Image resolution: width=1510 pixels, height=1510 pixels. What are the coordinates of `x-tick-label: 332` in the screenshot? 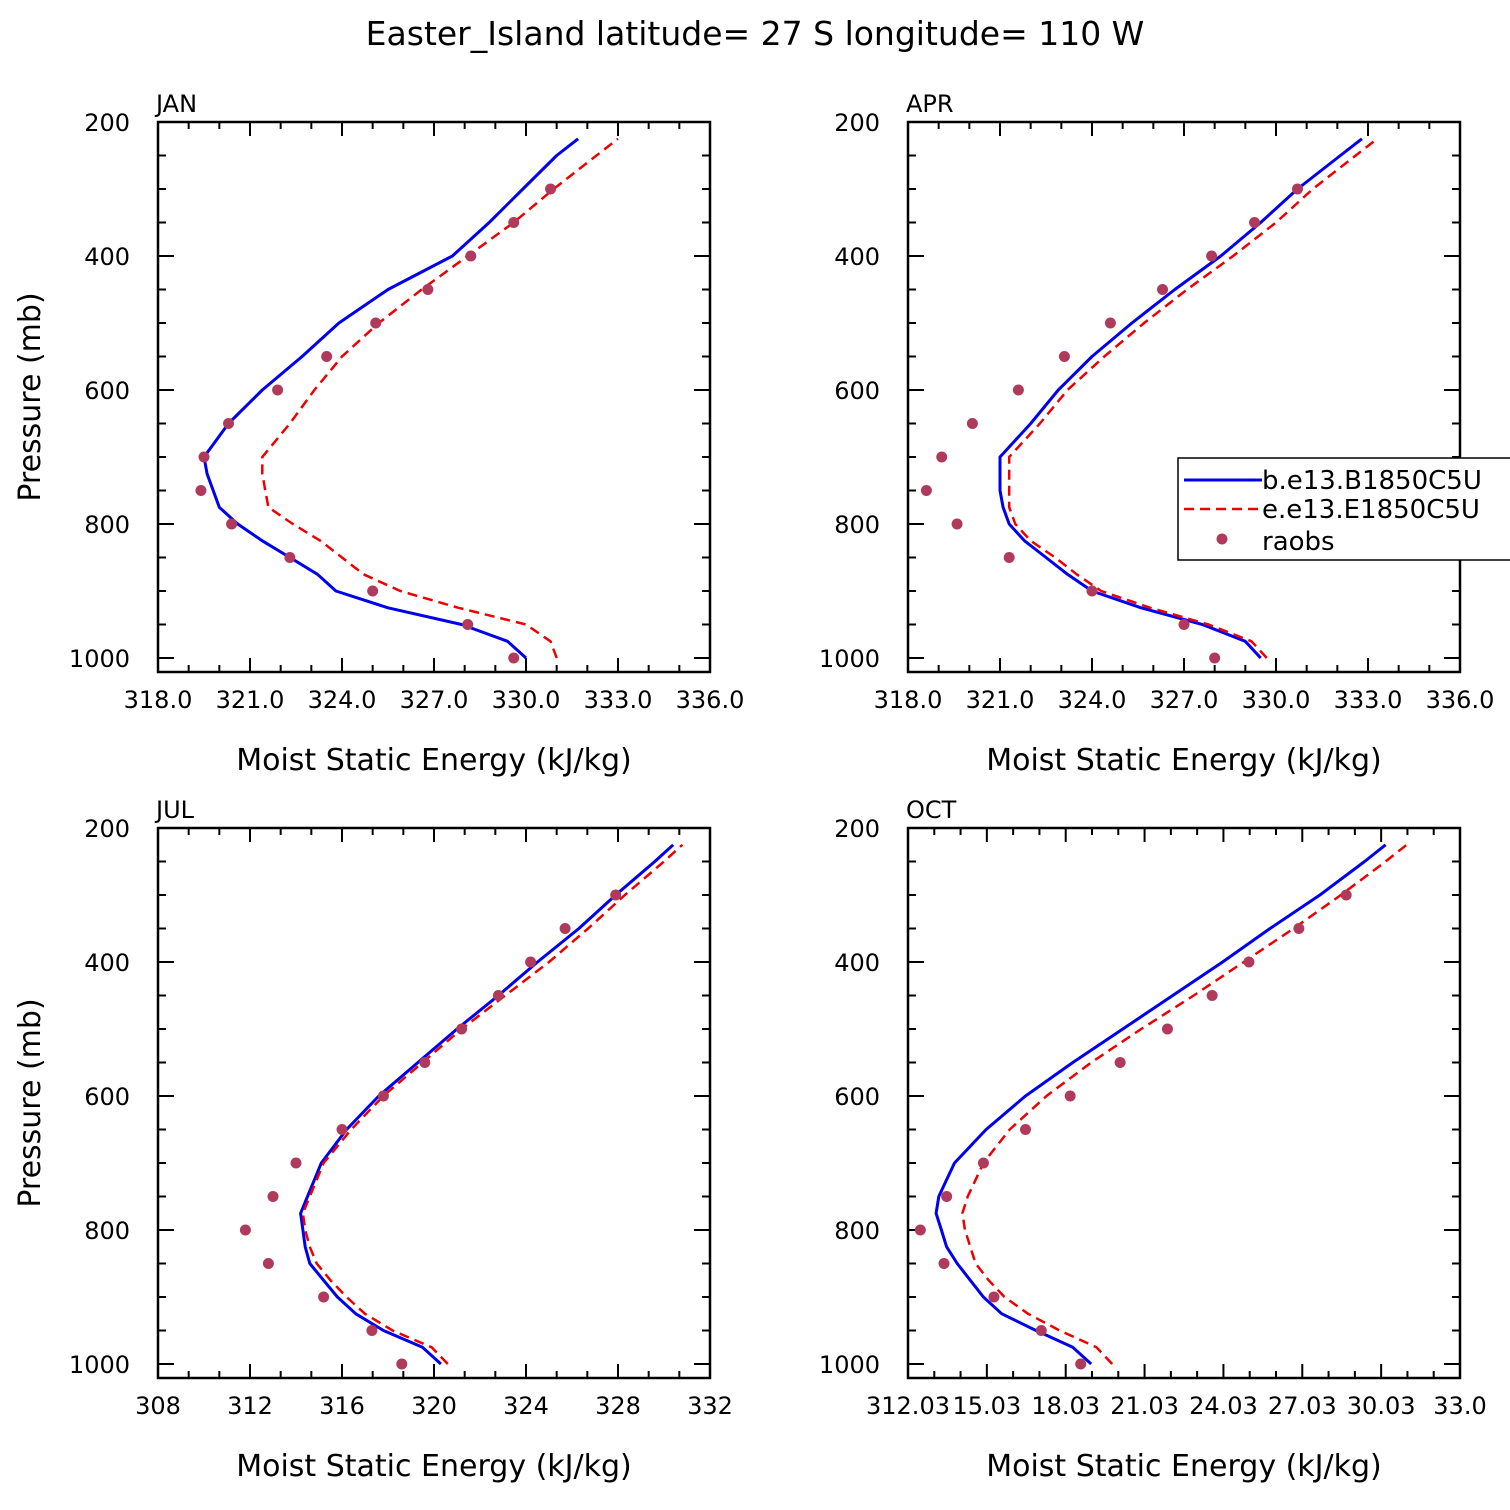 It's located at (710, 1406).